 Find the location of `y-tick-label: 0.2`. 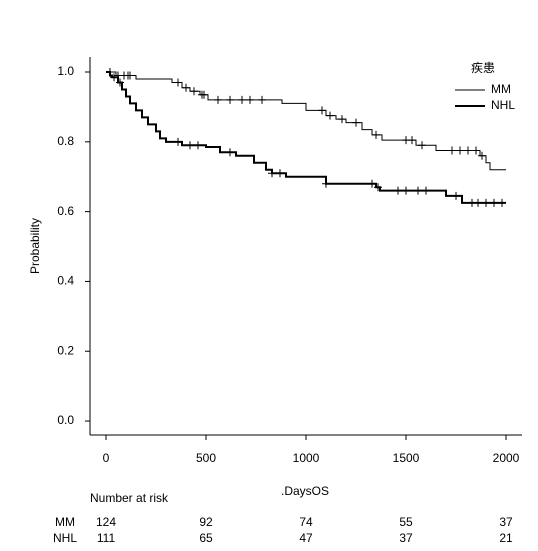

y-tick-label: 0.2 is located at coordinates (65, 350).